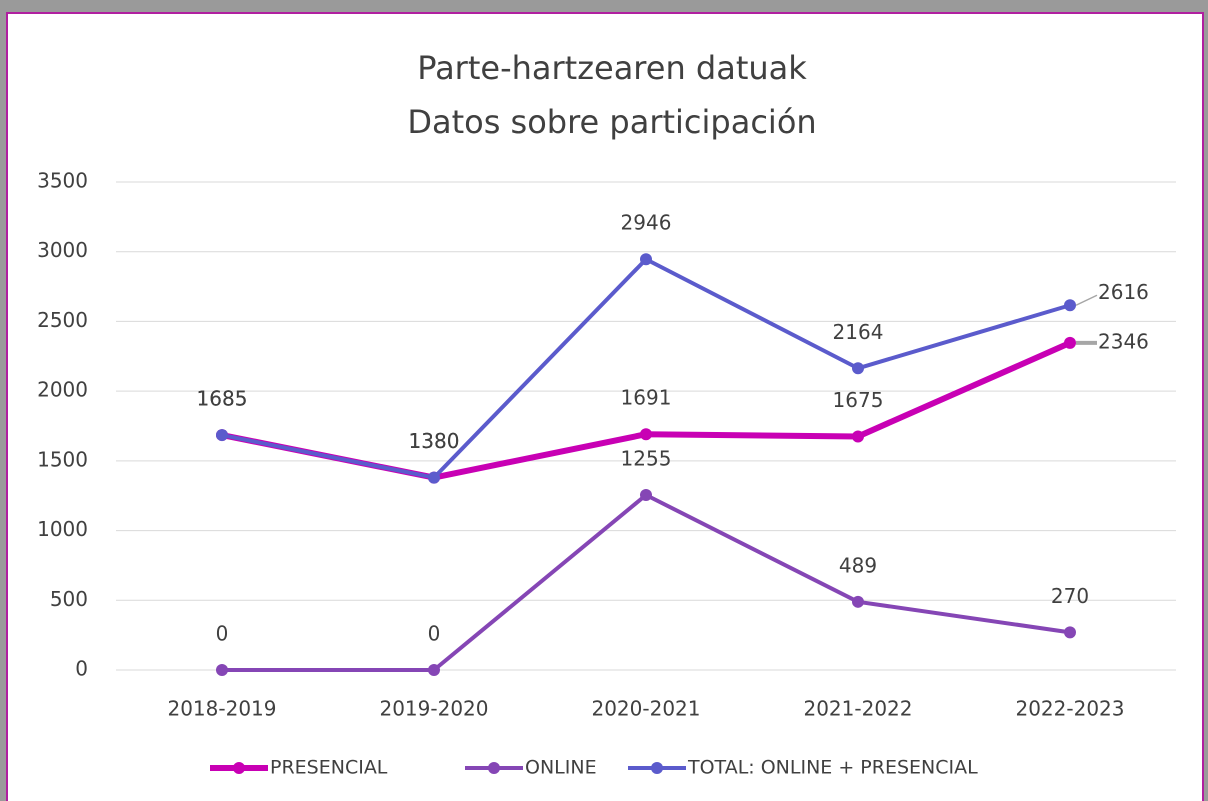 The height and width of the screenshot is (801, 1208). I want to click on legend-label: TOTAL: ONLINE + PRESENCIAL, so click(832, 768).